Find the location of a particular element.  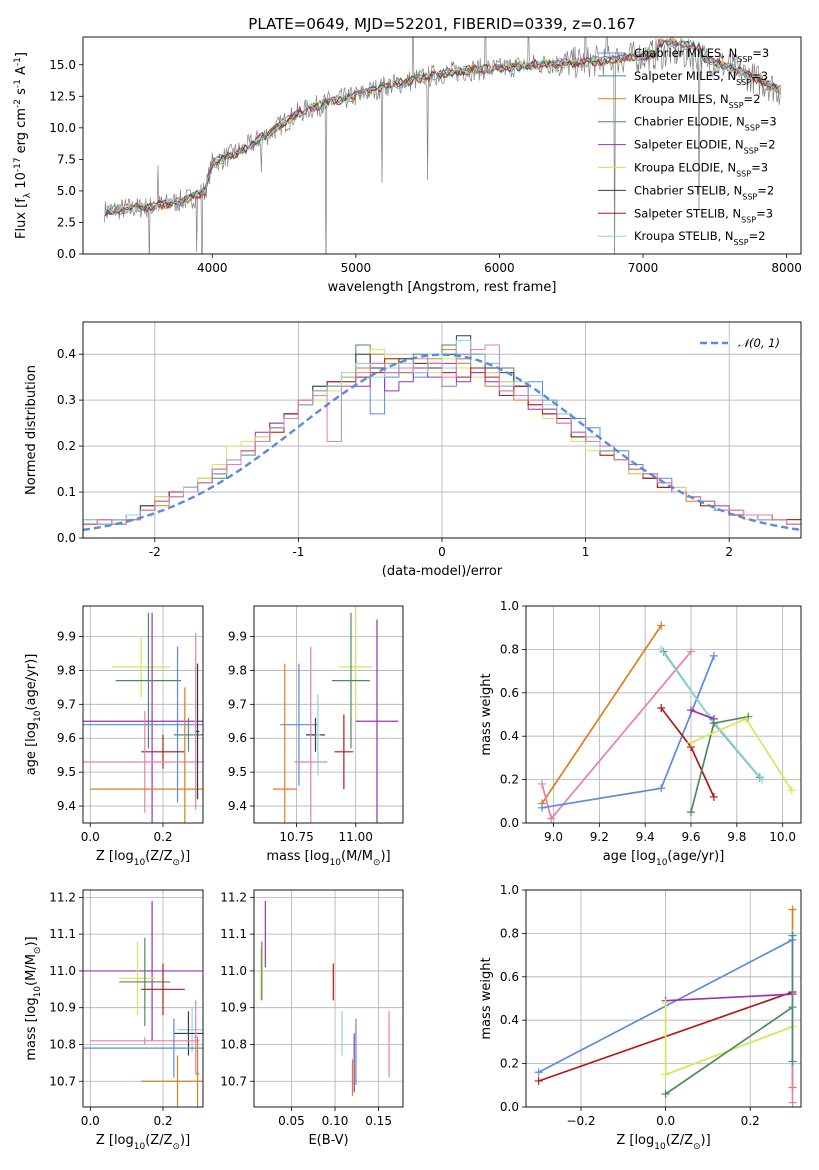

y-tick-label: 15.0 is located at coordinates (62, 65).